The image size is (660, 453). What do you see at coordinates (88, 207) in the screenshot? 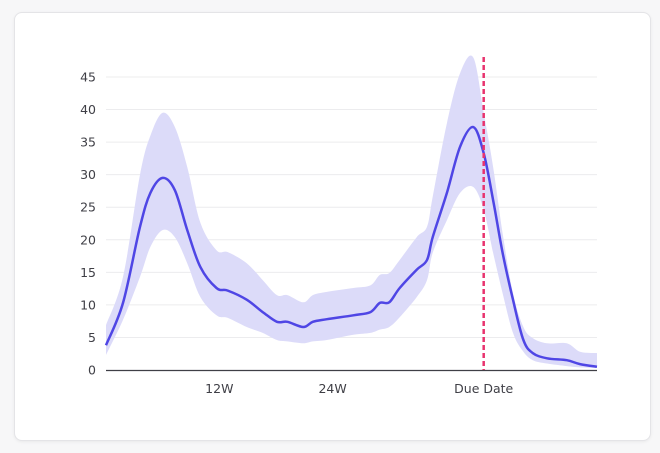
I see `y-tick-label: 25` at bounding box center [88, 207].